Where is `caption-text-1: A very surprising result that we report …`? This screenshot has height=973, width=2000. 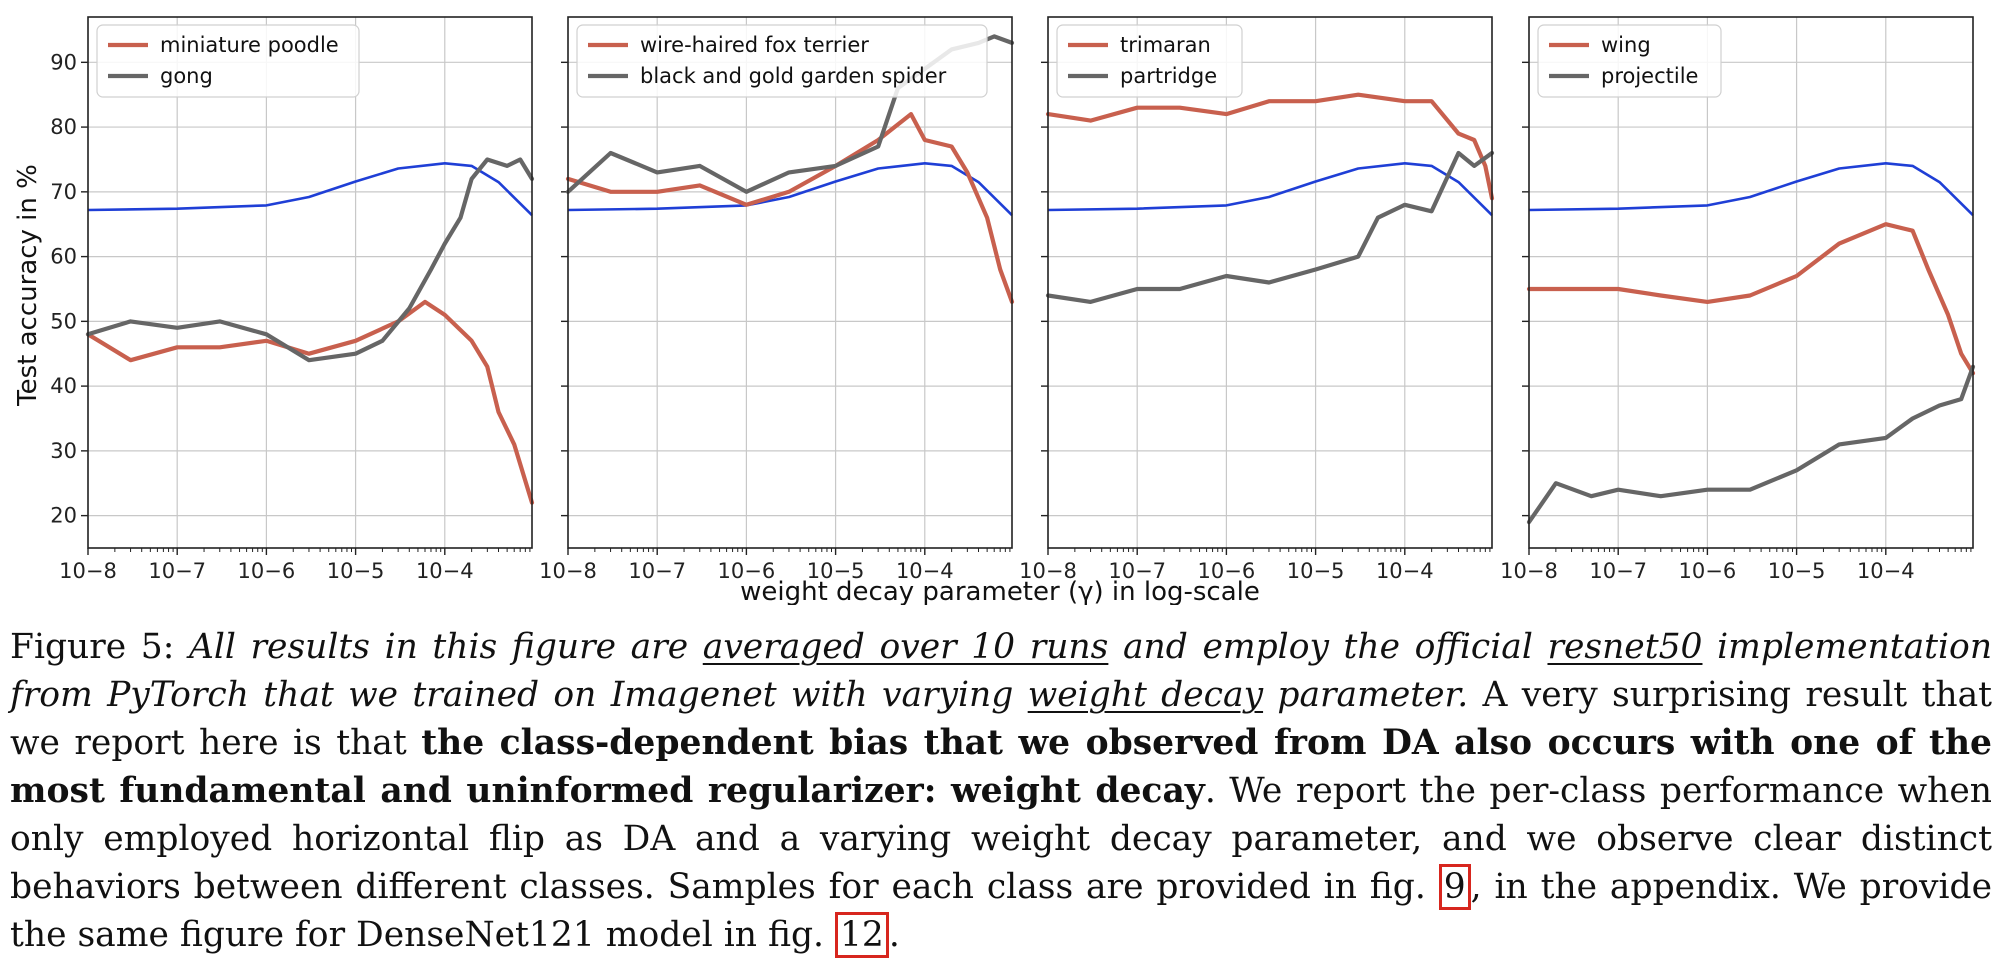 caption-text-1: A very surprising result that we report … is located at coordinates (1001, 719).